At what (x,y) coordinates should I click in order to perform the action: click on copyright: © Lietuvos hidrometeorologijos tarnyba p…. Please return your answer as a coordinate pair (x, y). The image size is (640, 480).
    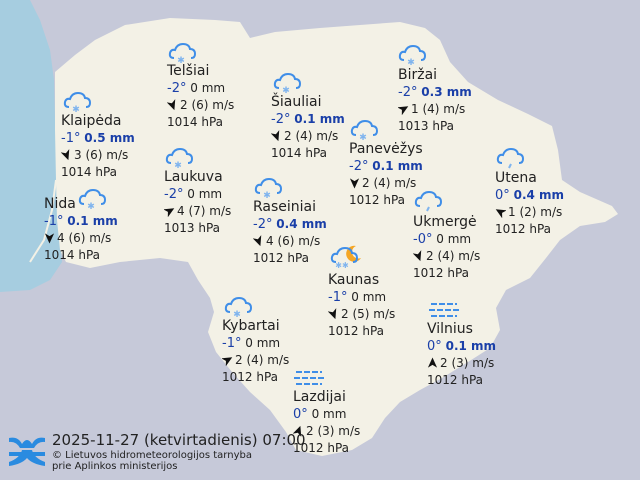
    Looking at the image, I should click on (152, 461).